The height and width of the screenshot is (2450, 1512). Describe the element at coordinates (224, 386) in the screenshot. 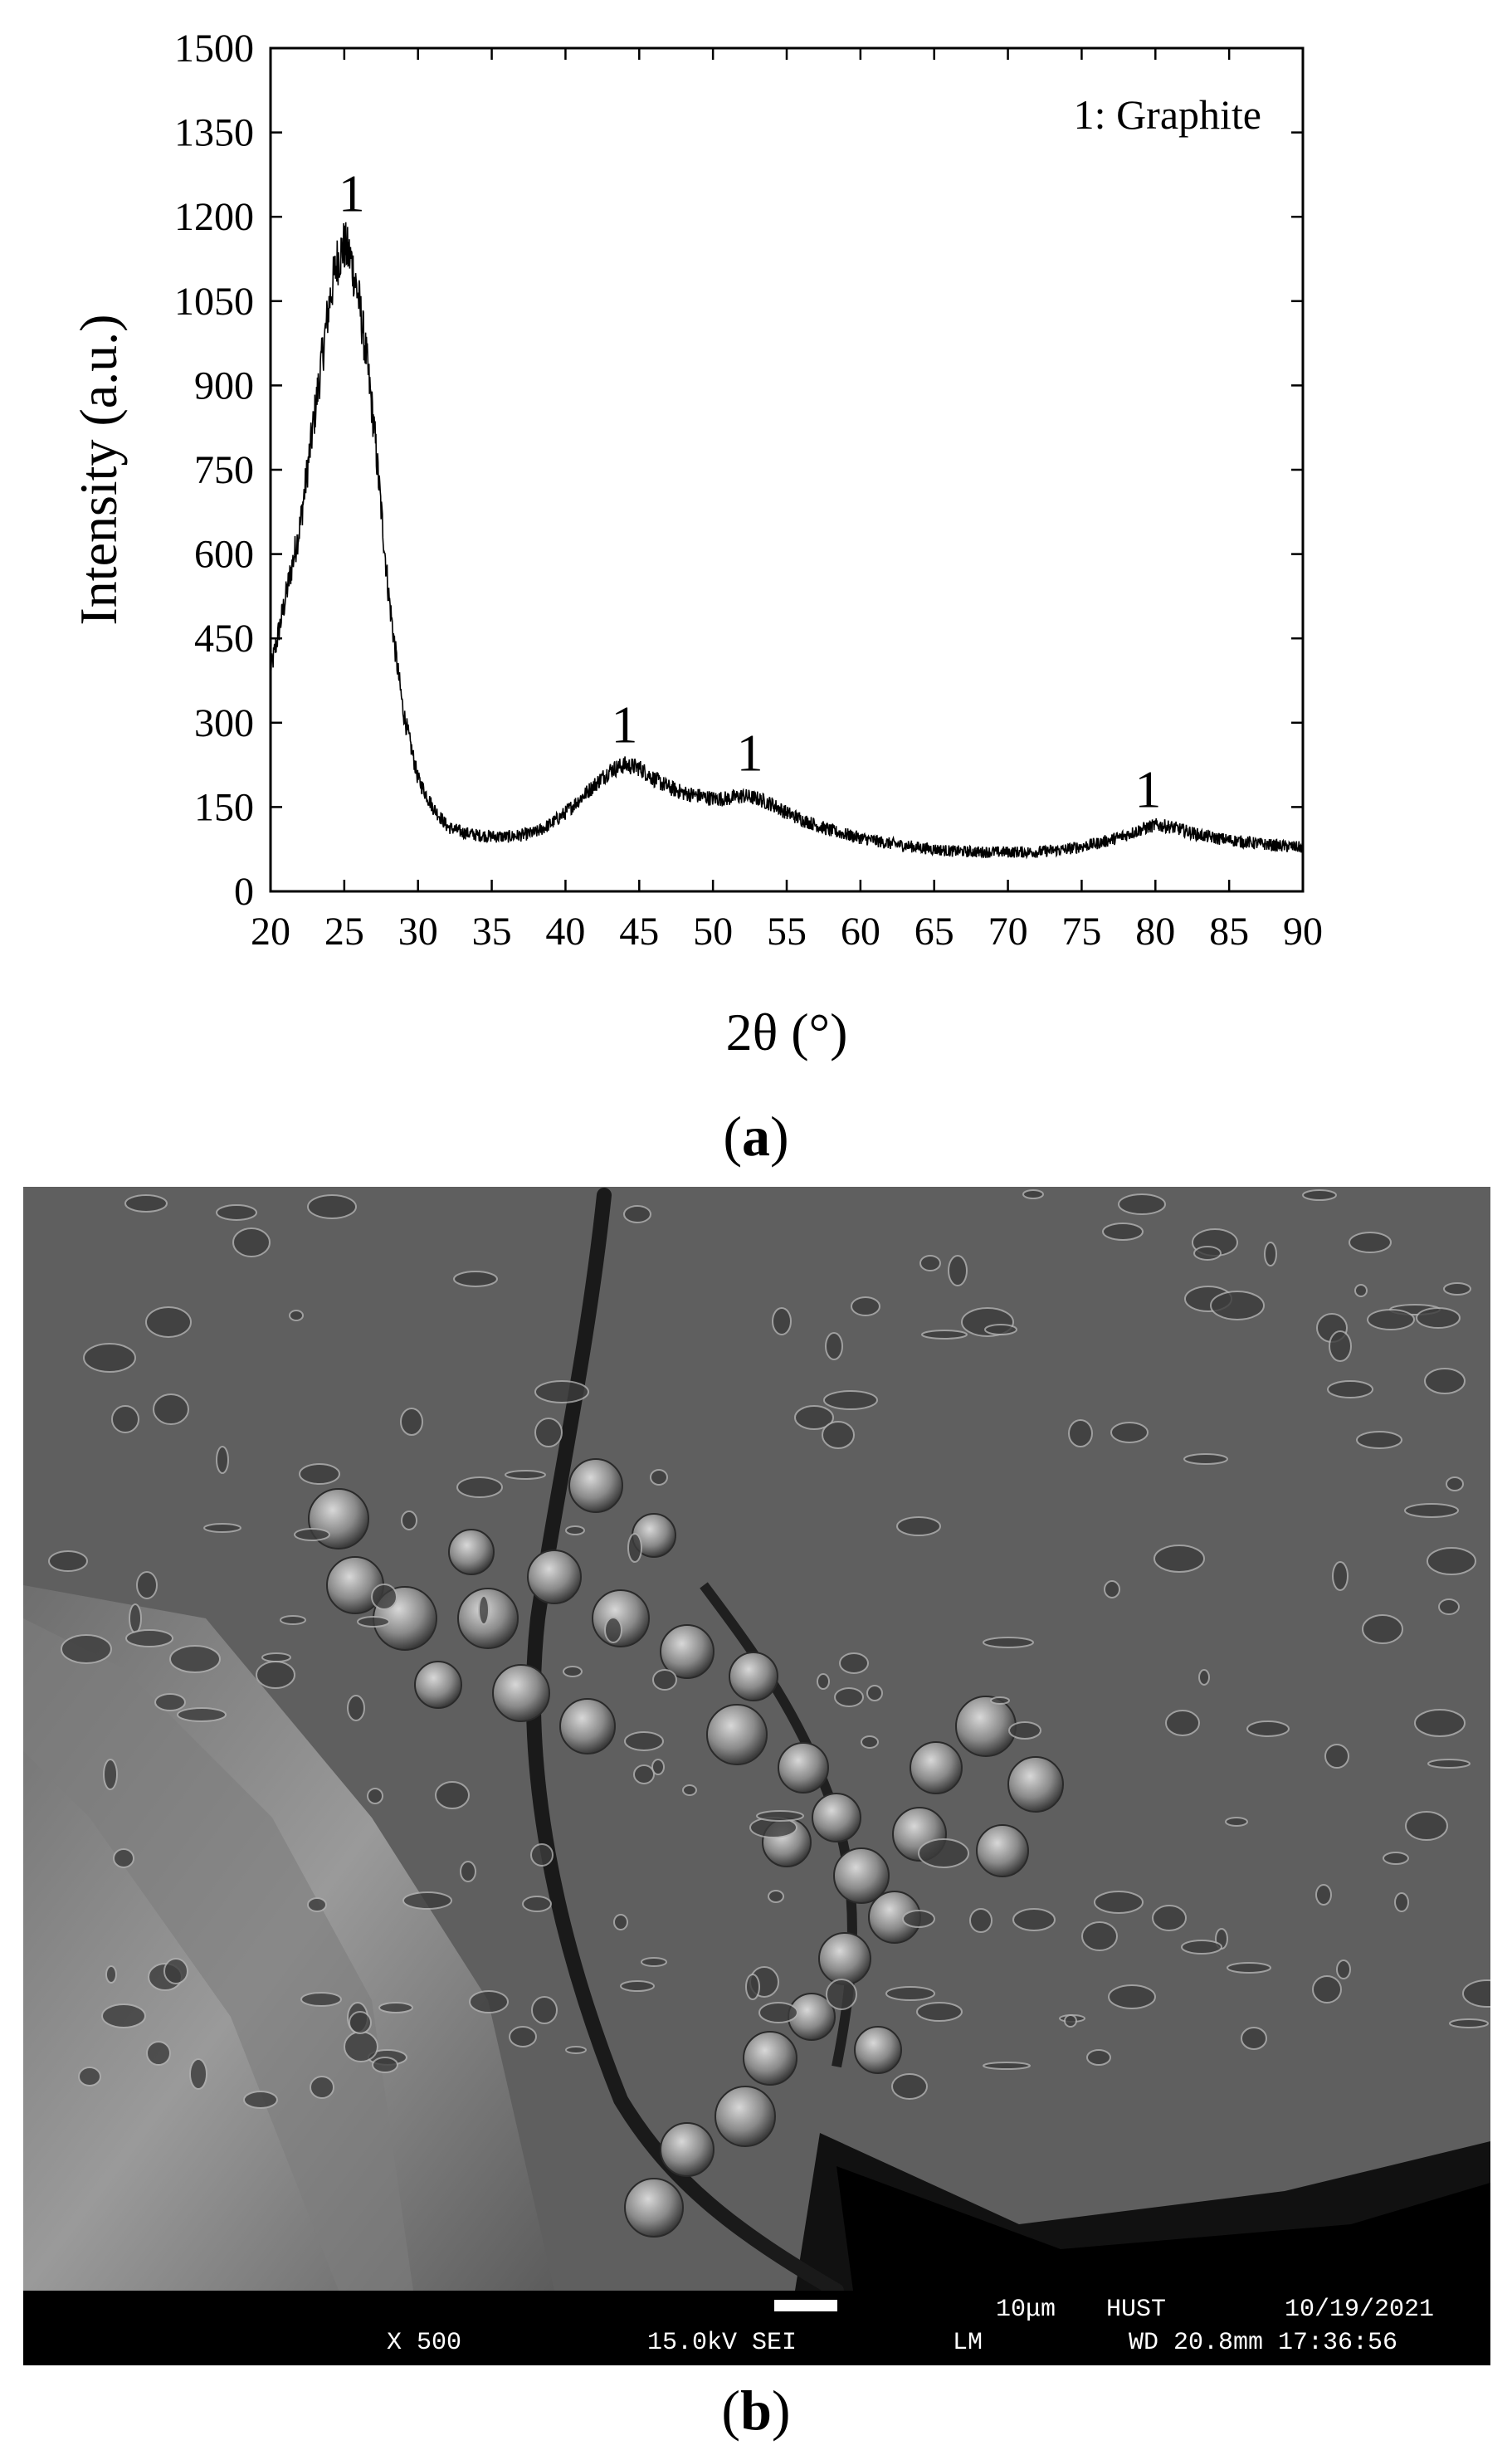

I see `y-tick-label: 900` at that location.